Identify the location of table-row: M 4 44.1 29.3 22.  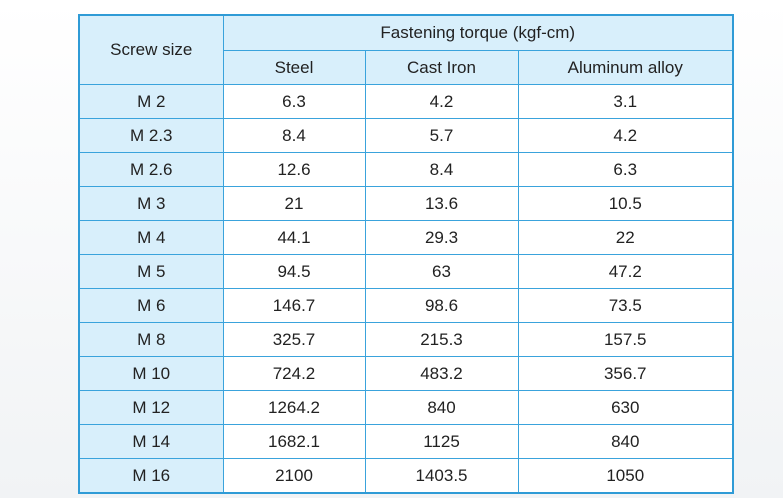
(406, 237).